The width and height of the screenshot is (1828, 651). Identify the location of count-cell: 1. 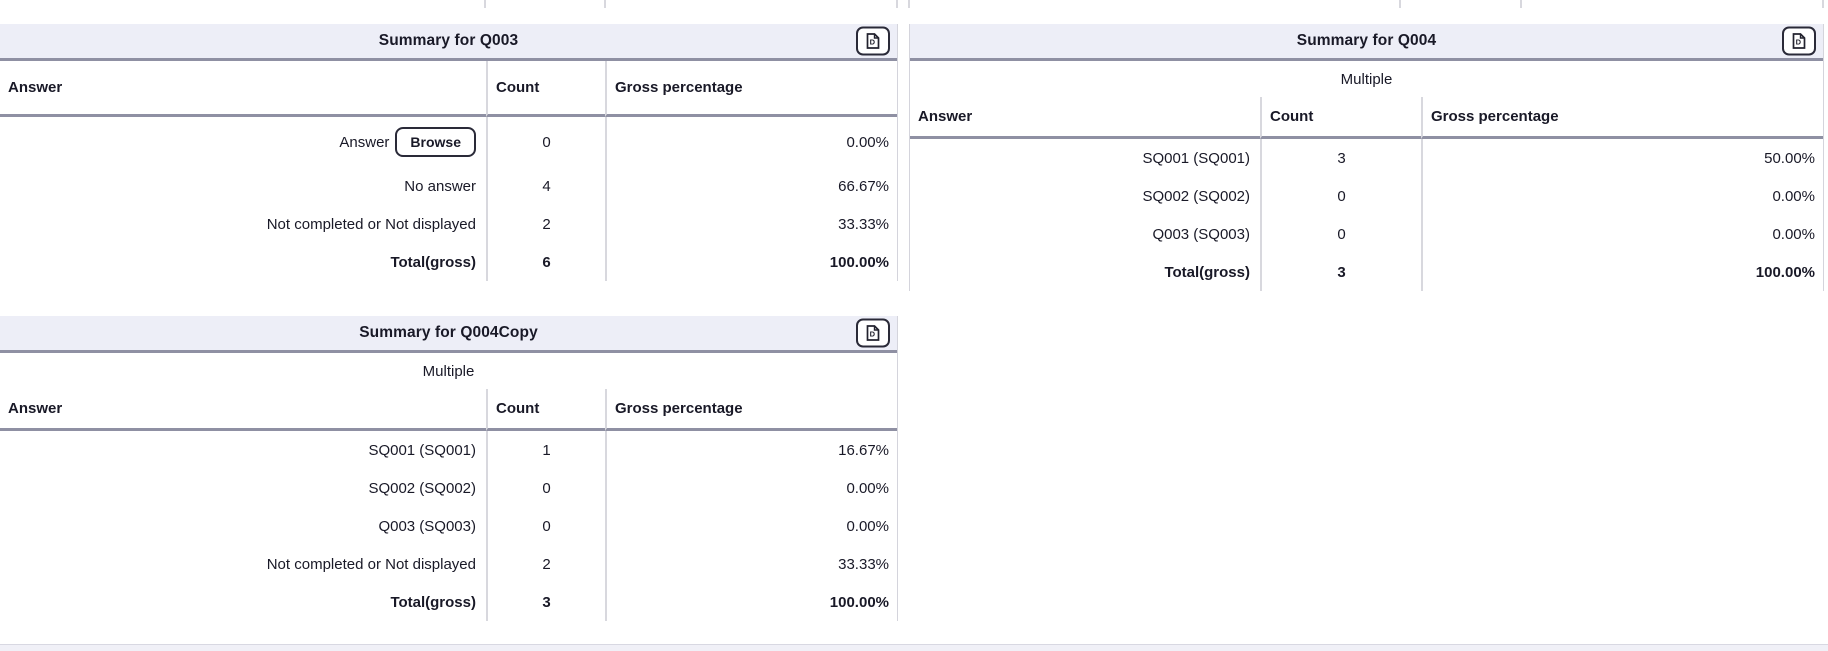
(545, 450).